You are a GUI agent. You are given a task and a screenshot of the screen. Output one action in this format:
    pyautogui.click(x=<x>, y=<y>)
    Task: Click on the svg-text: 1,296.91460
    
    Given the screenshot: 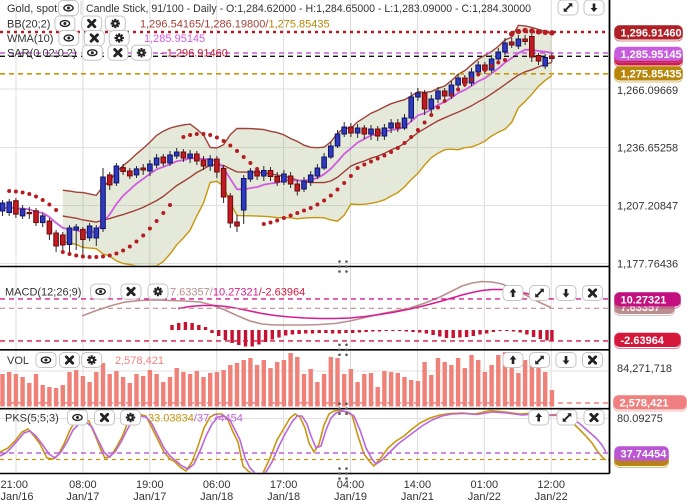 What is the action you would take?
    pyautogui.click(x=651, y=34)
    